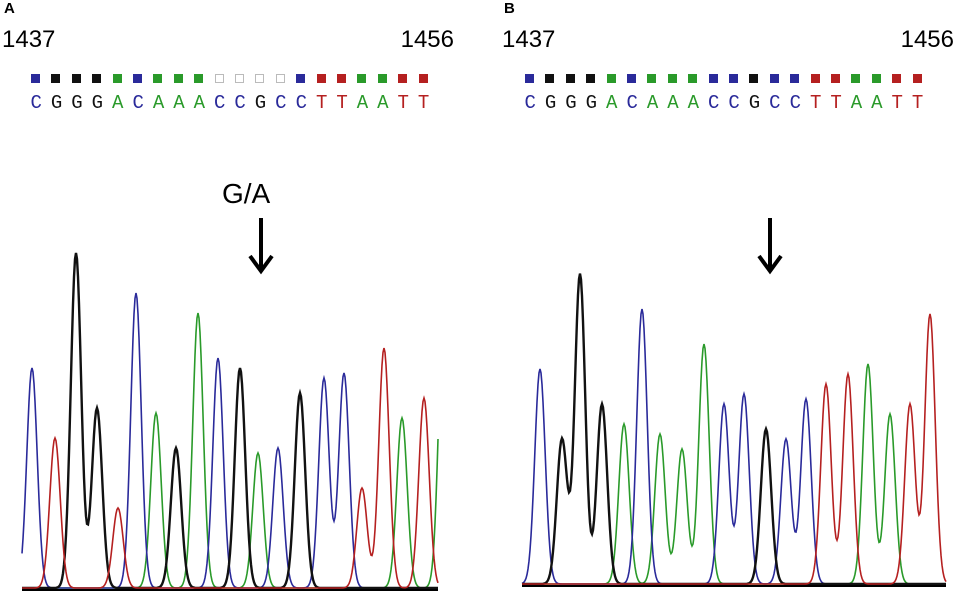 The height and width of the screenshot is (598, 958). Describe the element at coordinates (509, 8) in the screenshot. I see `panel-letter: B` at that location.